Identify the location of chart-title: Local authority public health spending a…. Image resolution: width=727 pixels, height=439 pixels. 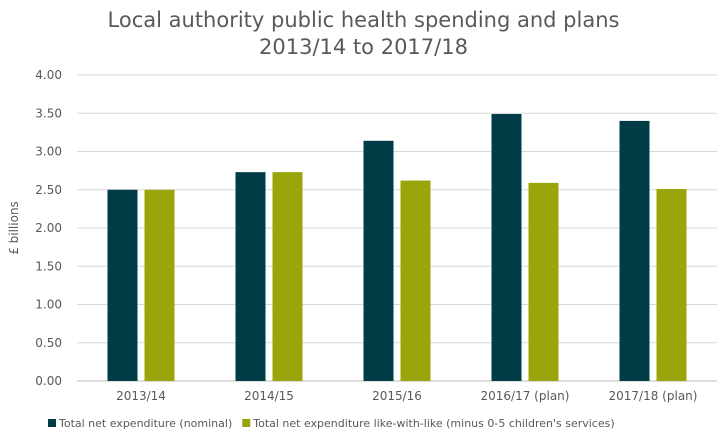
(363, 20).